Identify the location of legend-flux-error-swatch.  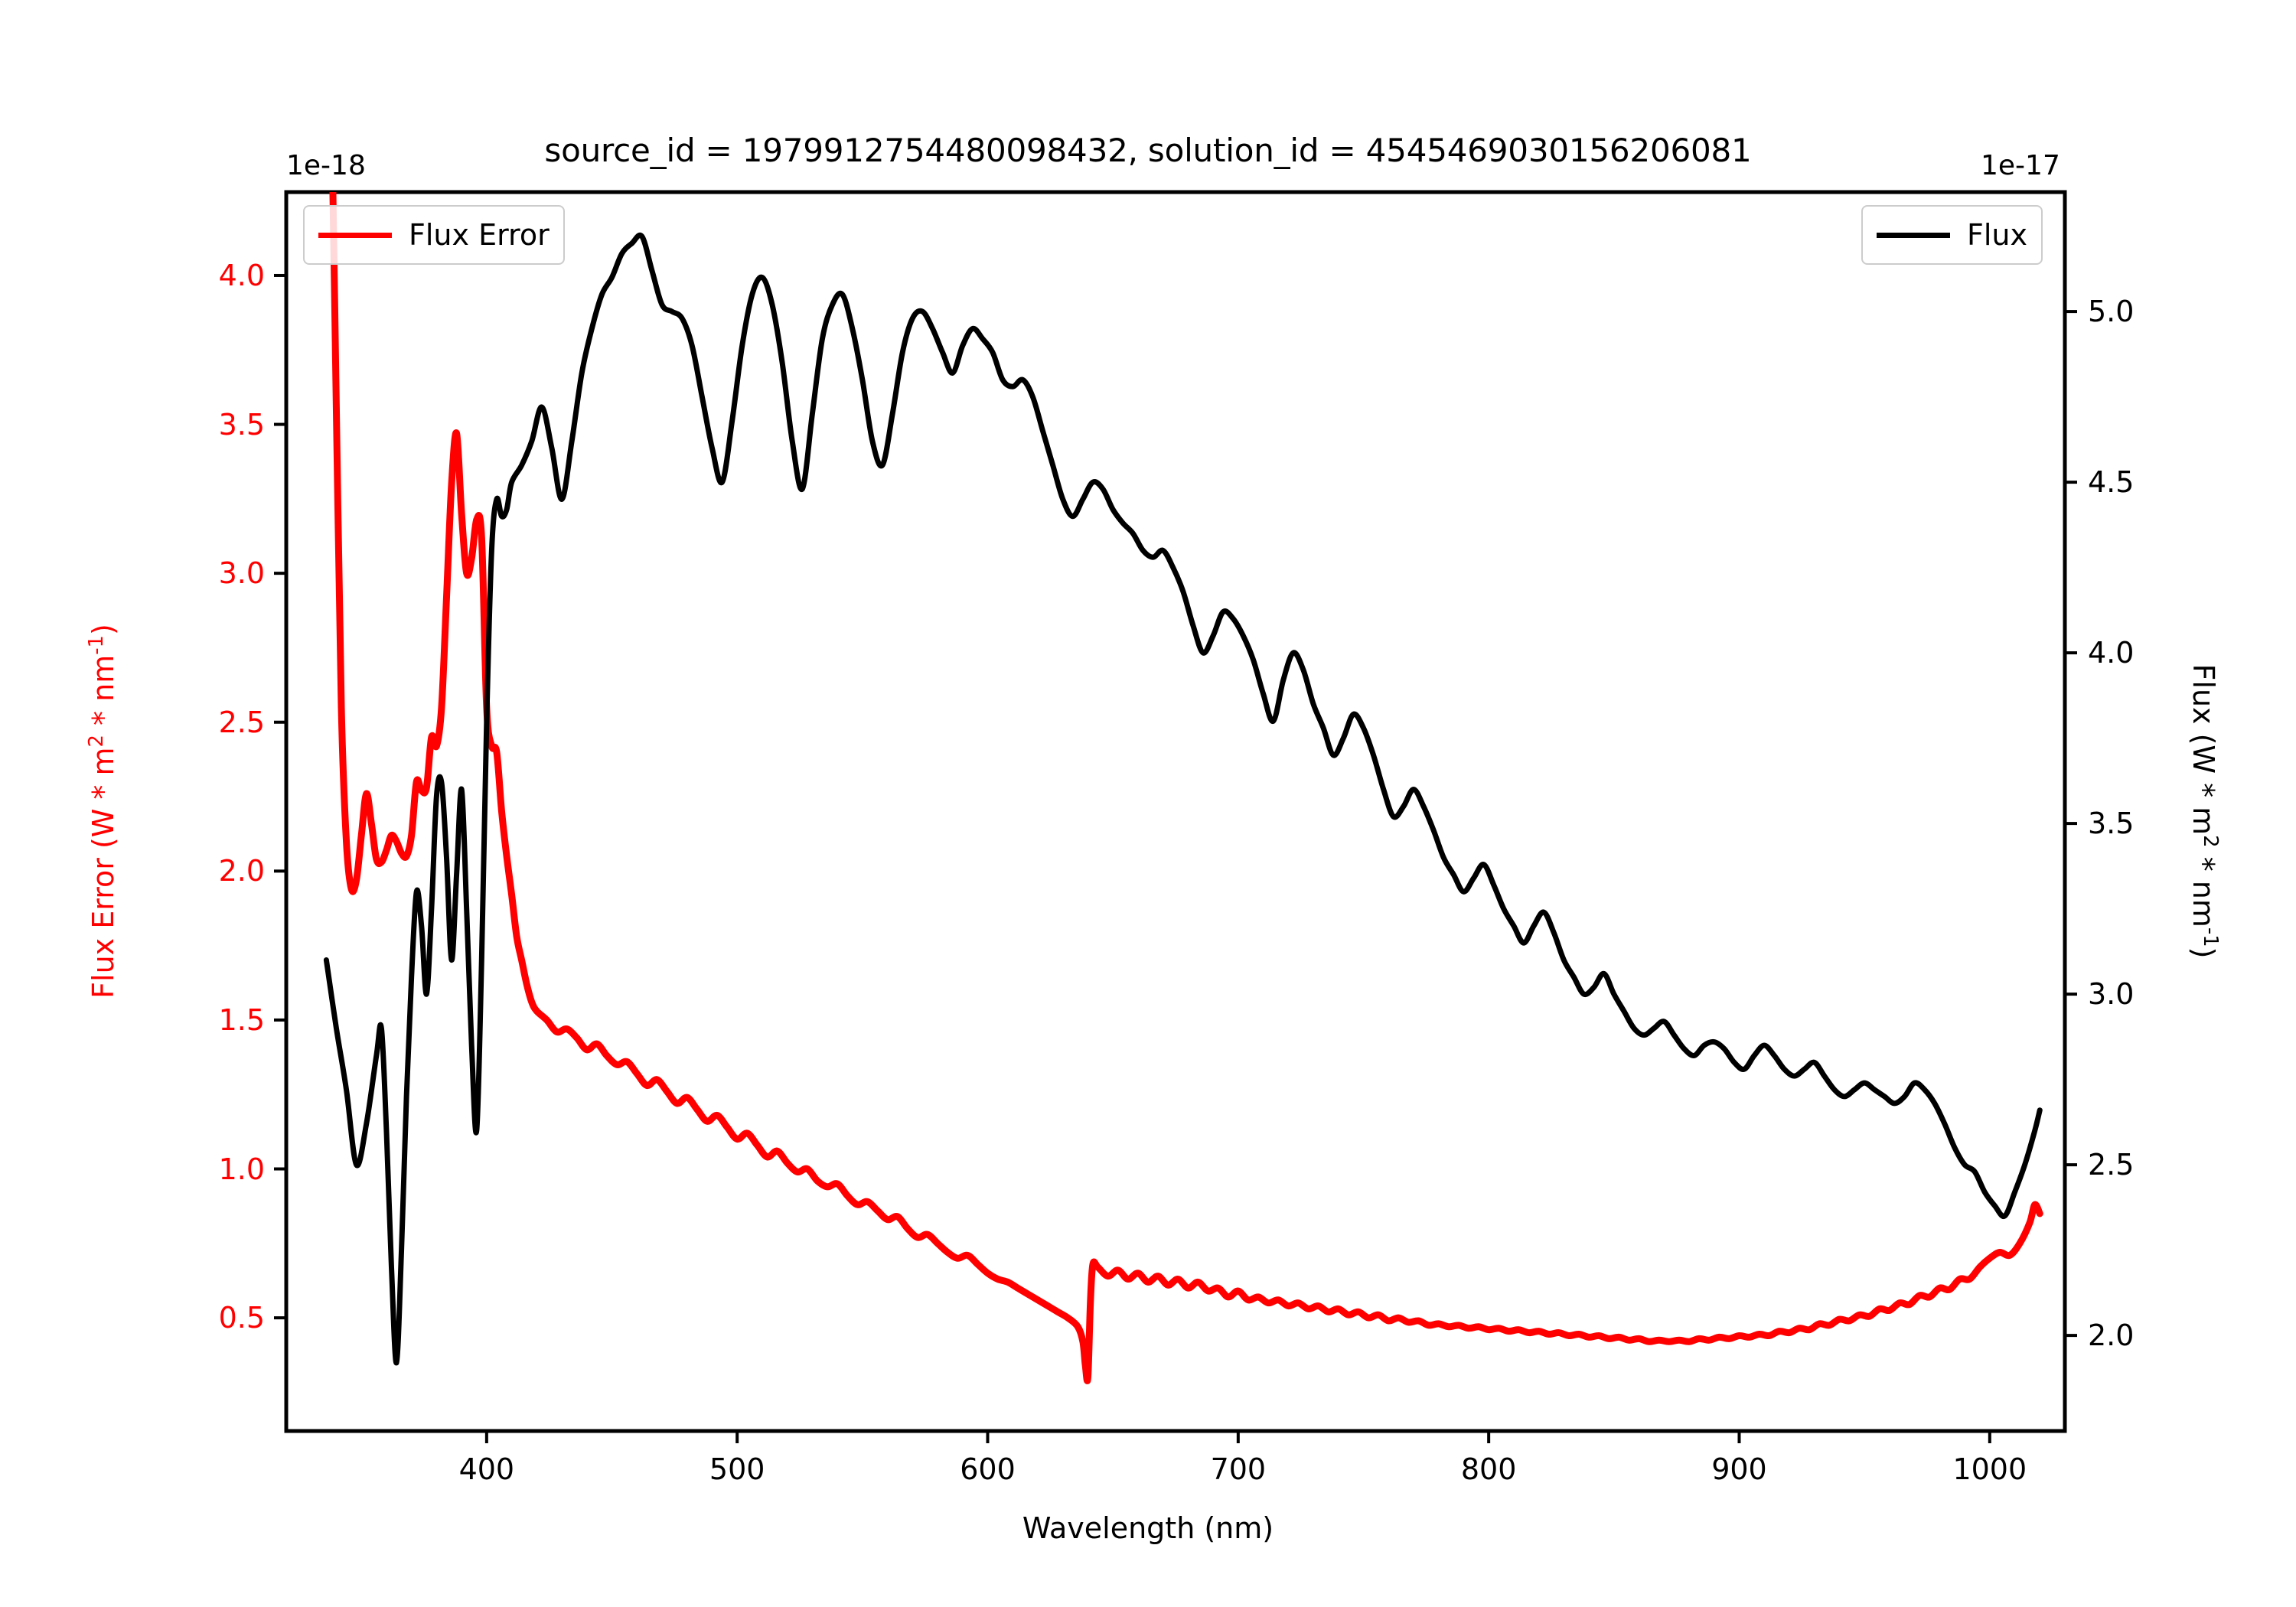
(355, 235).